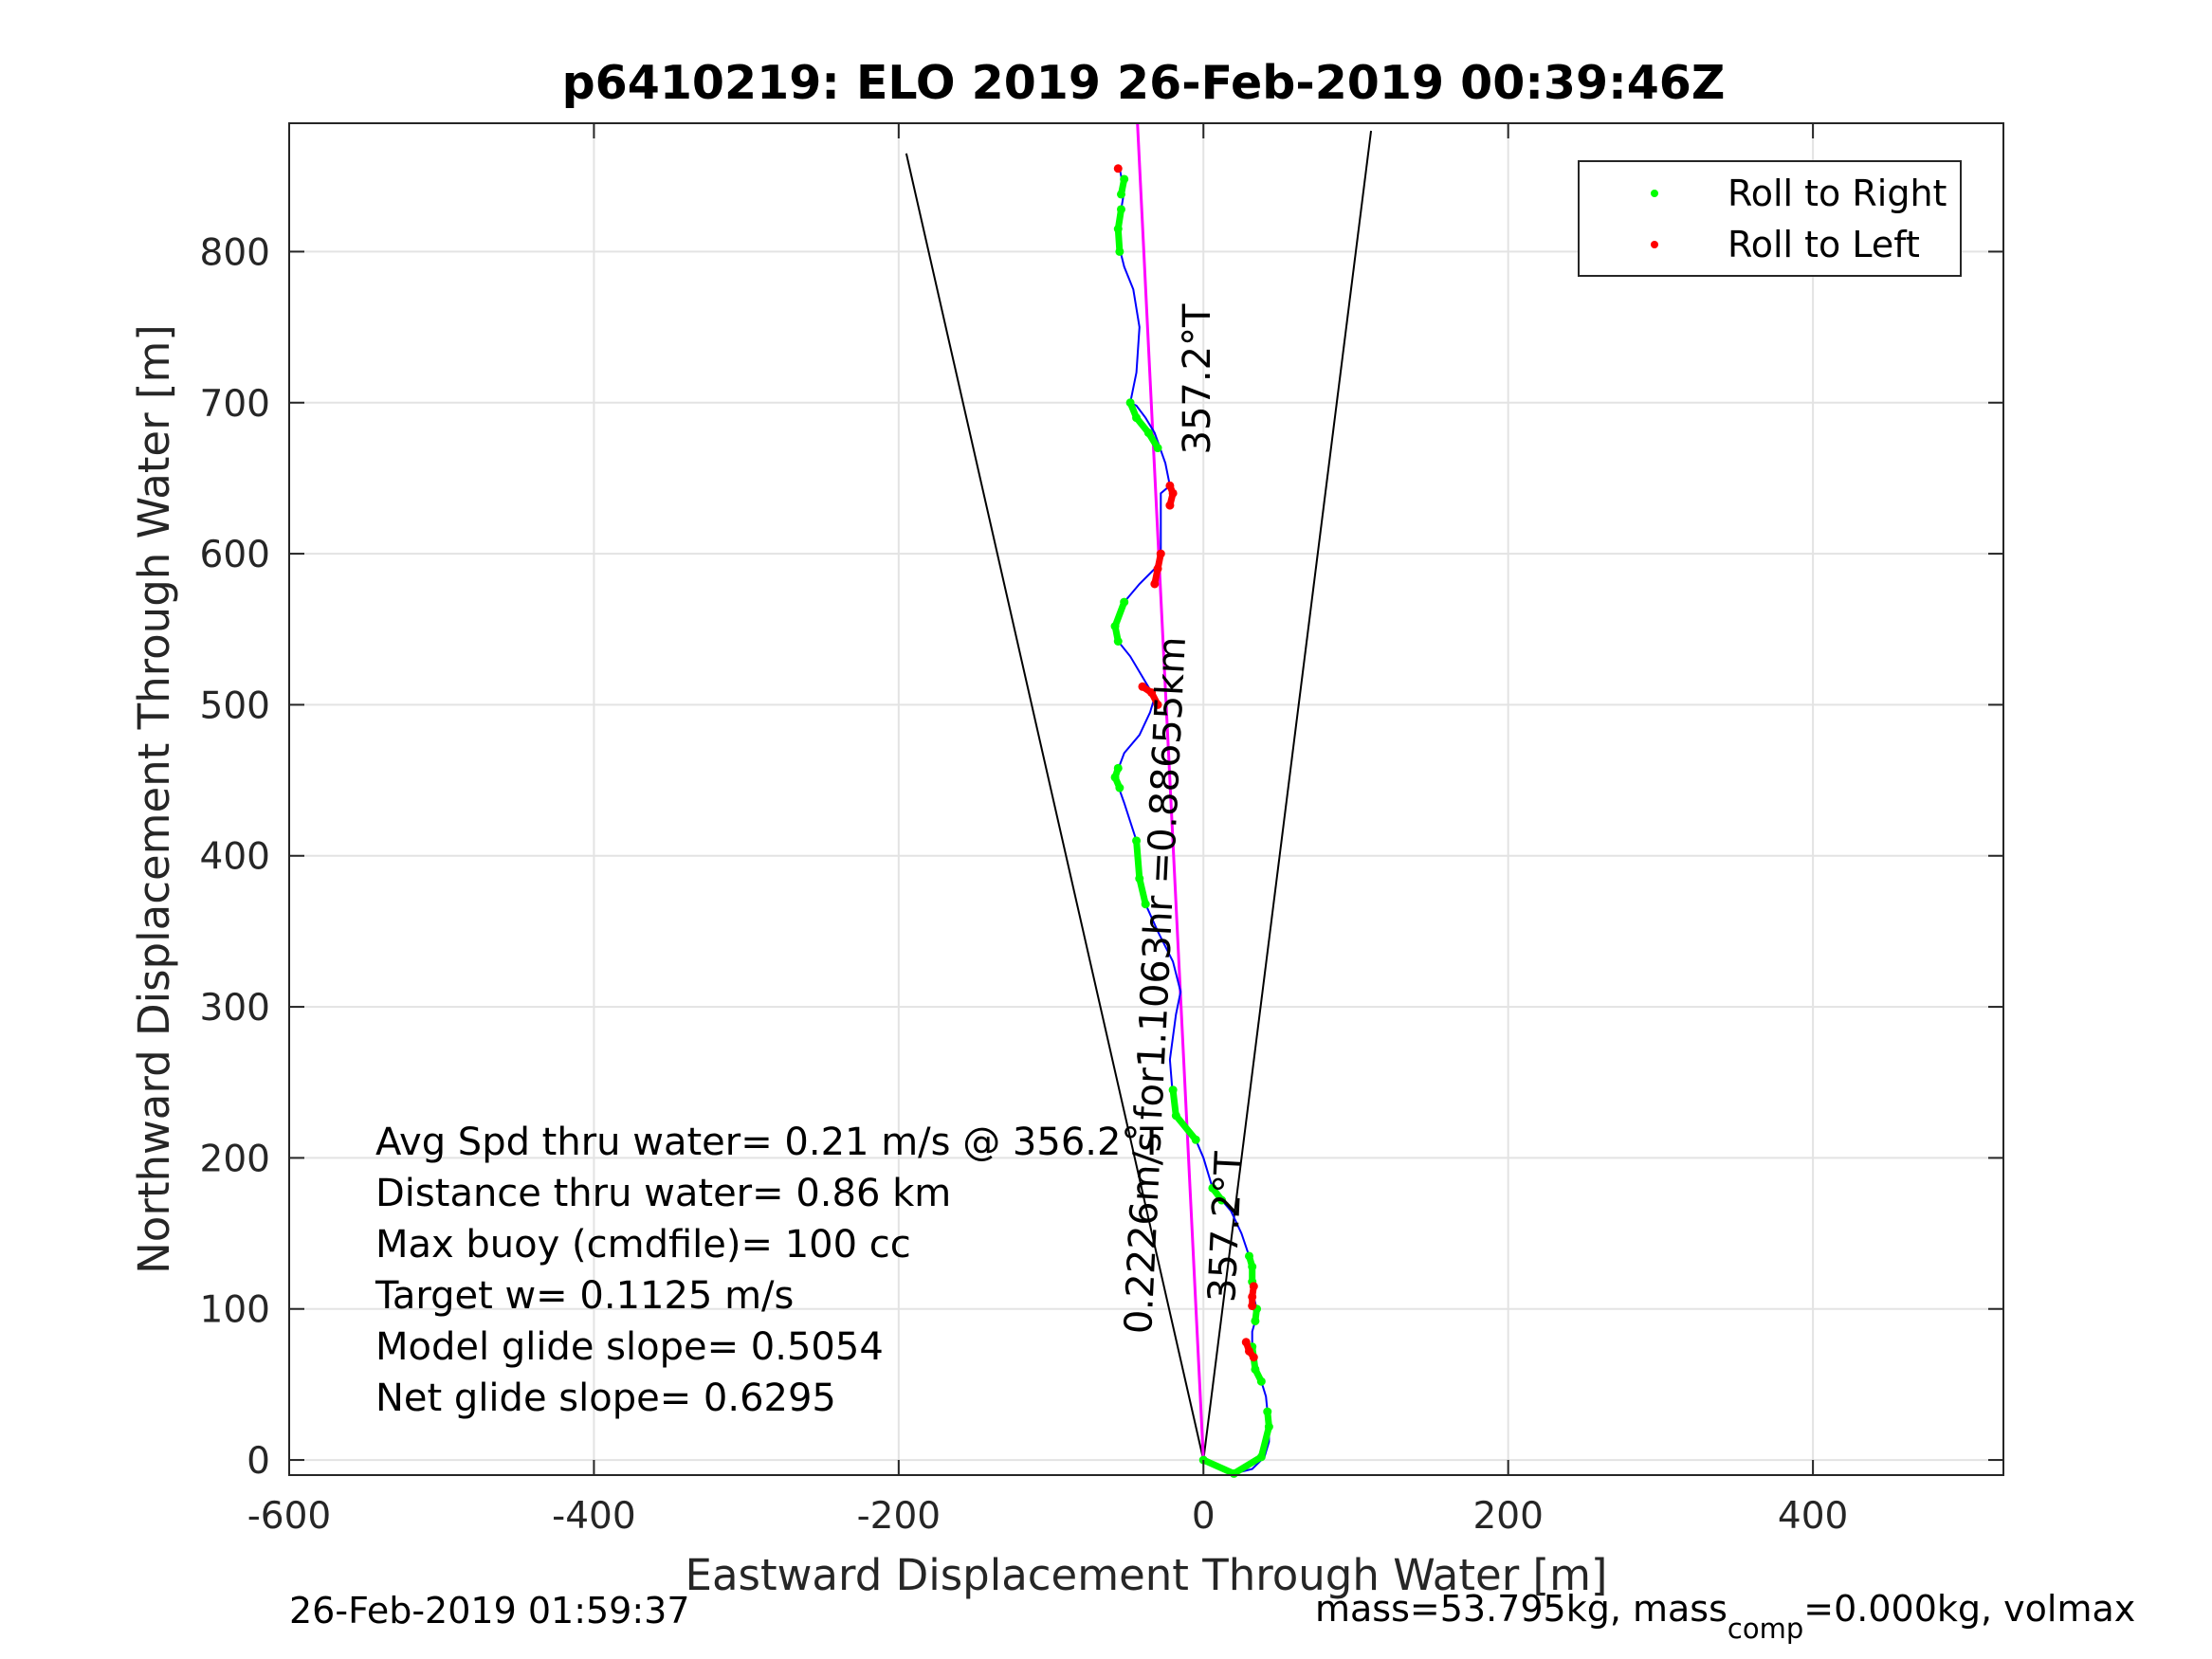 The image size is (2212, 1659). Describe the element at coordinates (594, 1516) in the screenshot. I see `x-tick-label: -400` at that location.